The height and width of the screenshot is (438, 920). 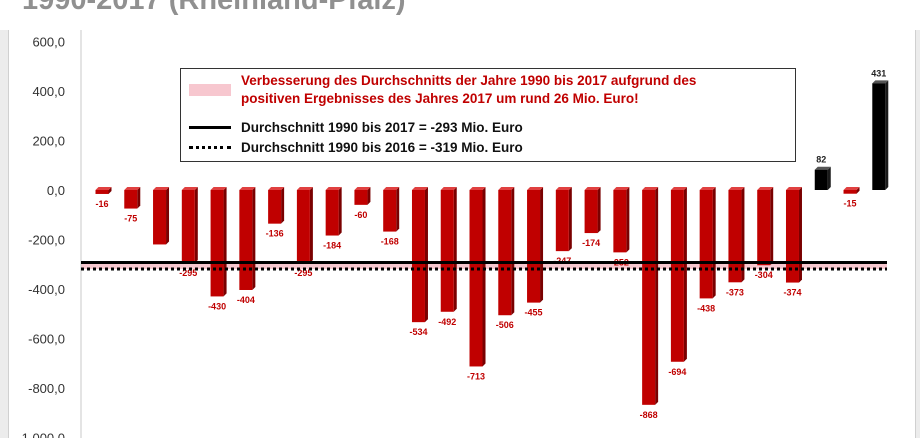 What do you see at coordinates (48, 141) in the screenshot?
I see `y-tick-label: 200,0` at bounding box center [48, 141].